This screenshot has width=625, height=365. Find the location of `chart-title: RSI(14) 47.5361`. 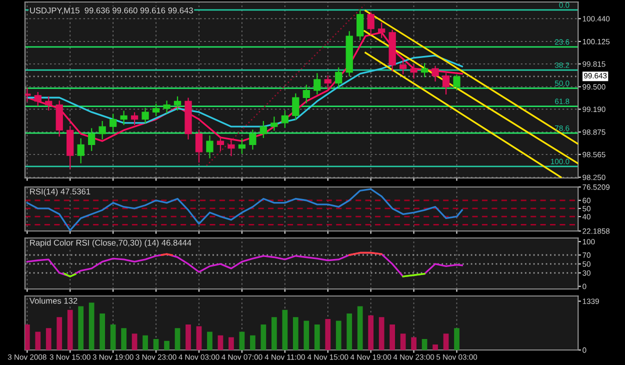

chart-title: RSI(14) 47.5361 is located at coordinates (60, 192).